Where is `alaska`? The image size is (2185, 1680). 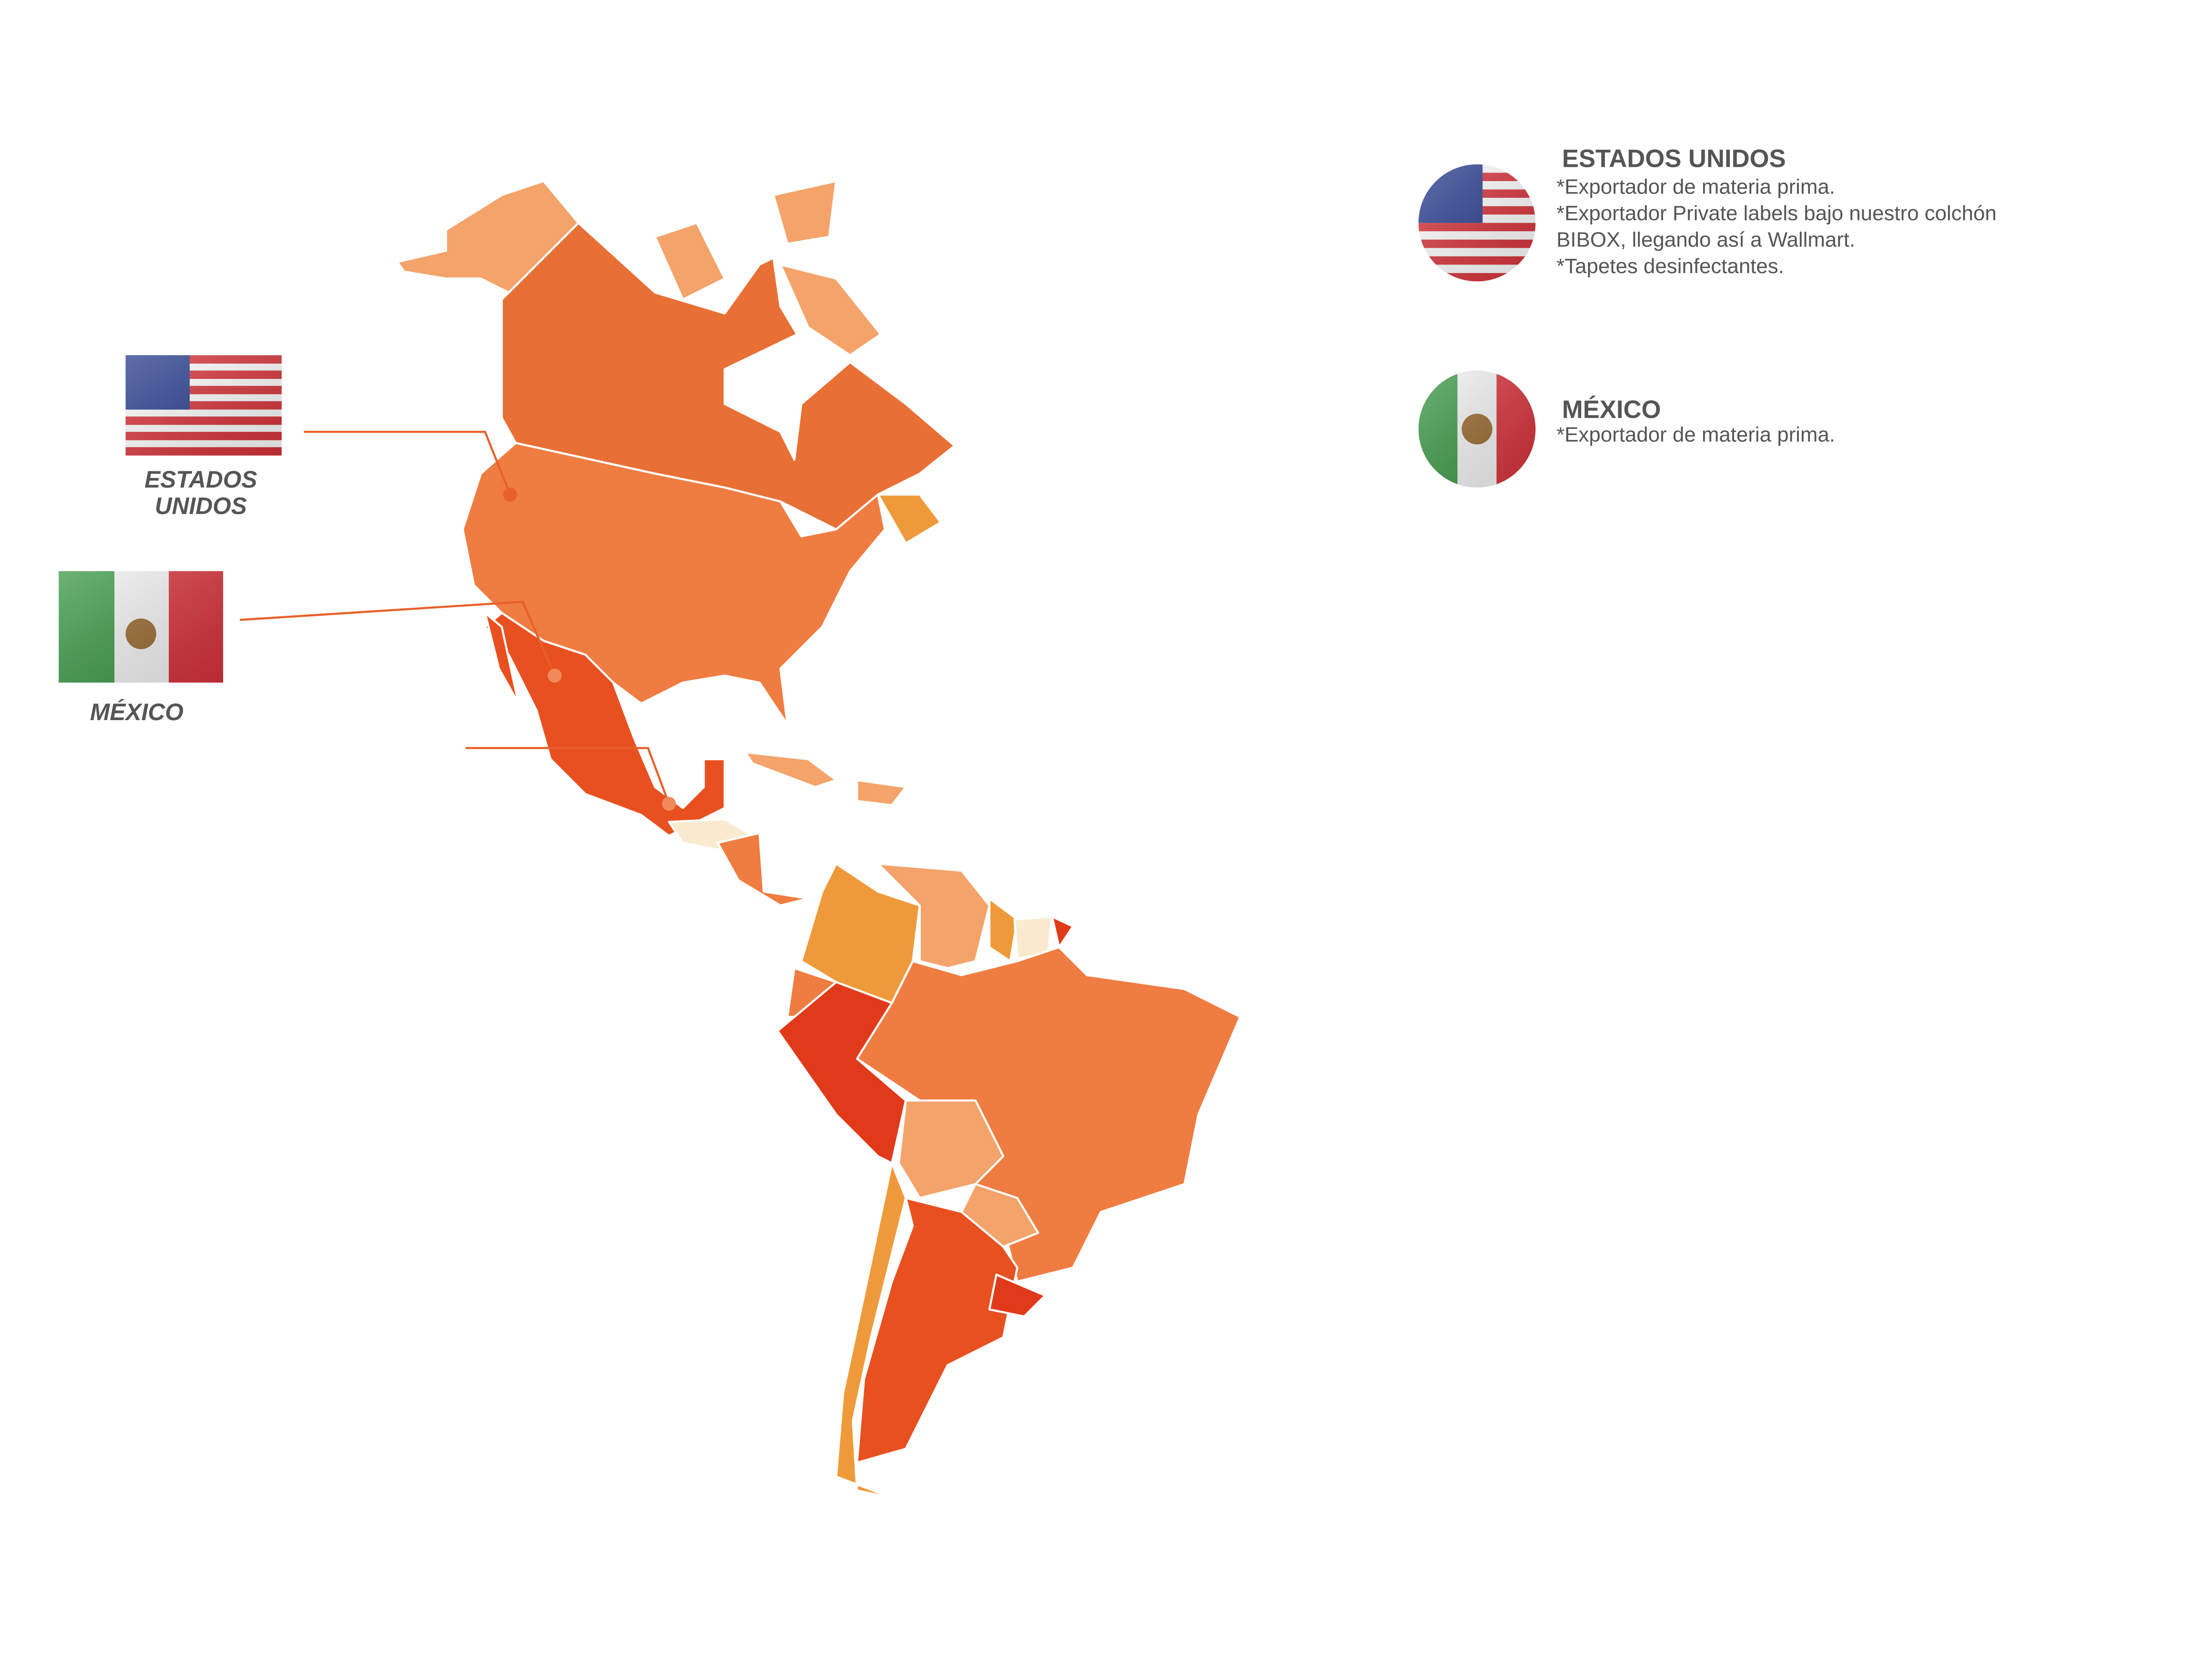 alaska is located at coordinates (488, 237).